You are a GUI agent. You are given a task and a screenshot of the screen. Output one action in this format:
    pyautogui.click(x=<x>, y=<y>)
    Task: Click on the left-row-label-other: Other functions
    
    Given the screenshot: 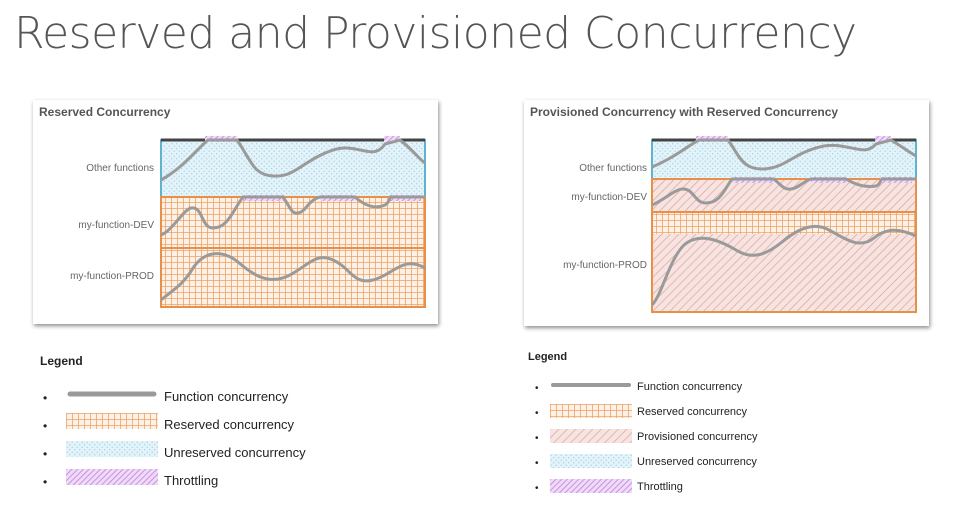 What is the action you would take?
    pyautogui.click(x=120, y=168)
    